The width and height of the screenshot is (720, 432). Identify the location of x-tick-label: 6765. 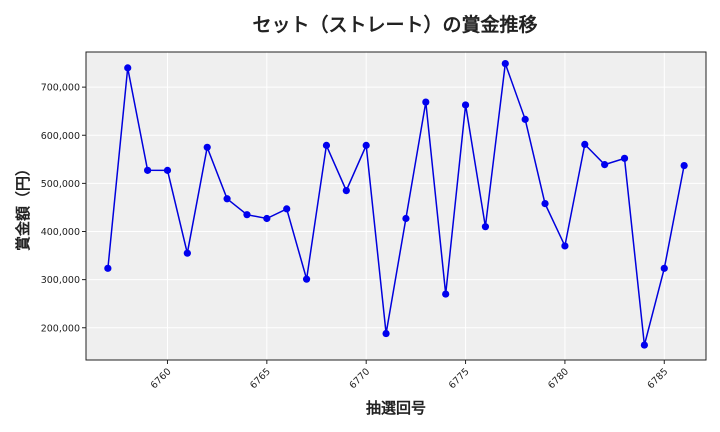
(260, 378).